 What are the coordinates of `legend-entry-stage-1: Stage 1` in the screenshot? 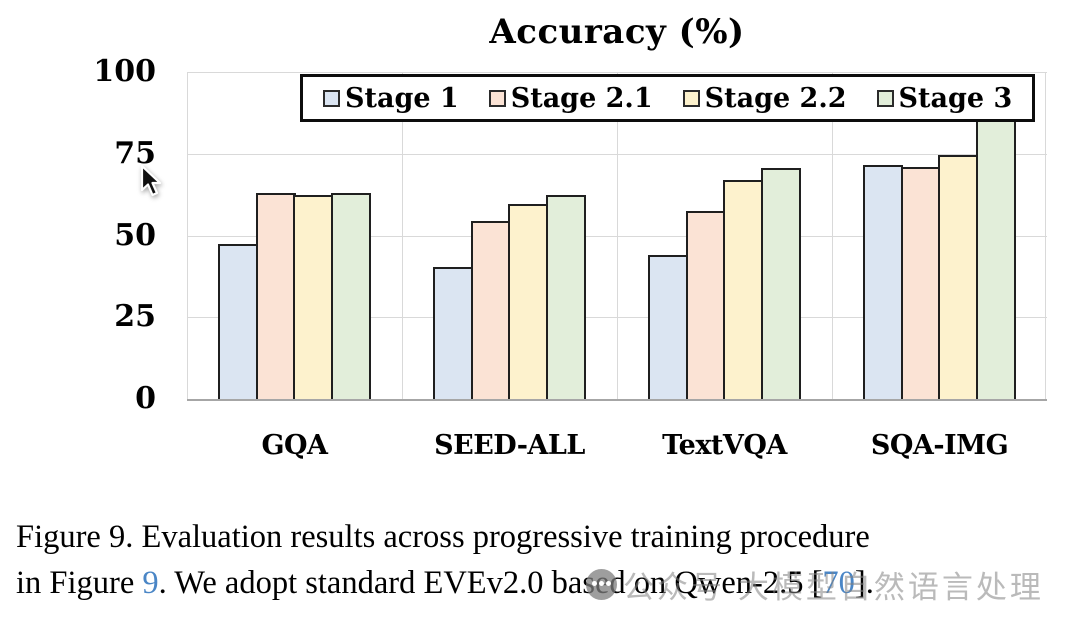 It's located at (391, 98).